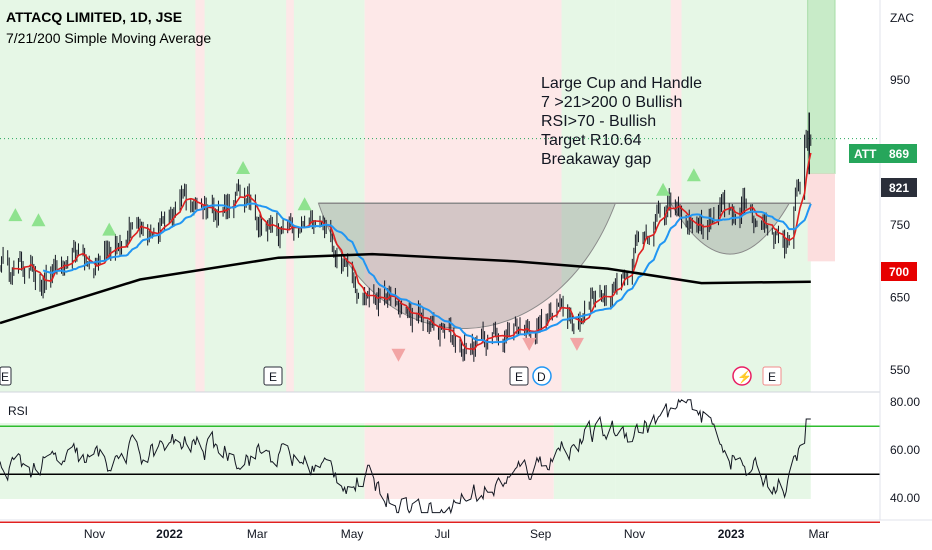 The image size is (932, 550). What do you see at coordinates (821, 217) in the screenshot?
I see `stop-zone` at bounding box center [821, 217].